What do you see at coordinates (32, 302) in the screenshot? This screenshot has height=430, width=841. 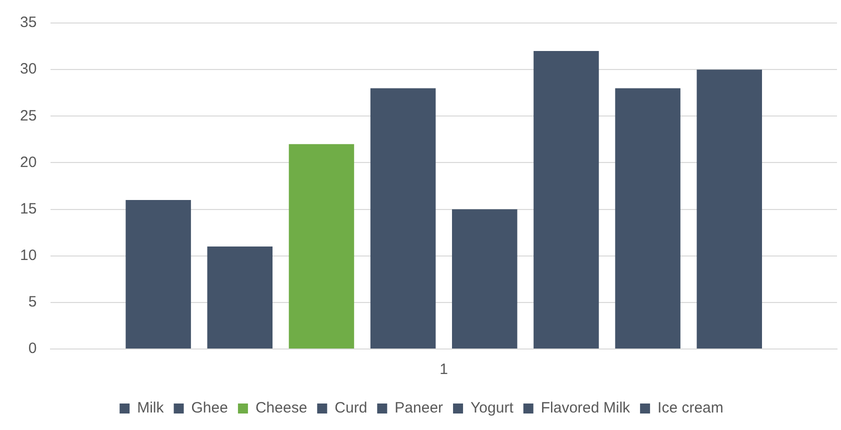 I see `y-tick-label: 5` at bounding box center [32, 302].